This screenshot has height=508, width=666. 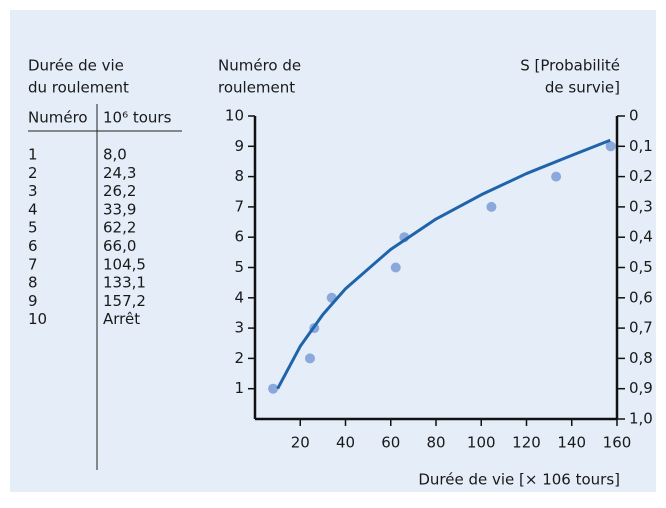 What do you see at coordinates (137, 118) in the screenshot?
I see `table-header: 10⁶ tours` at bounding box center [137, 118].